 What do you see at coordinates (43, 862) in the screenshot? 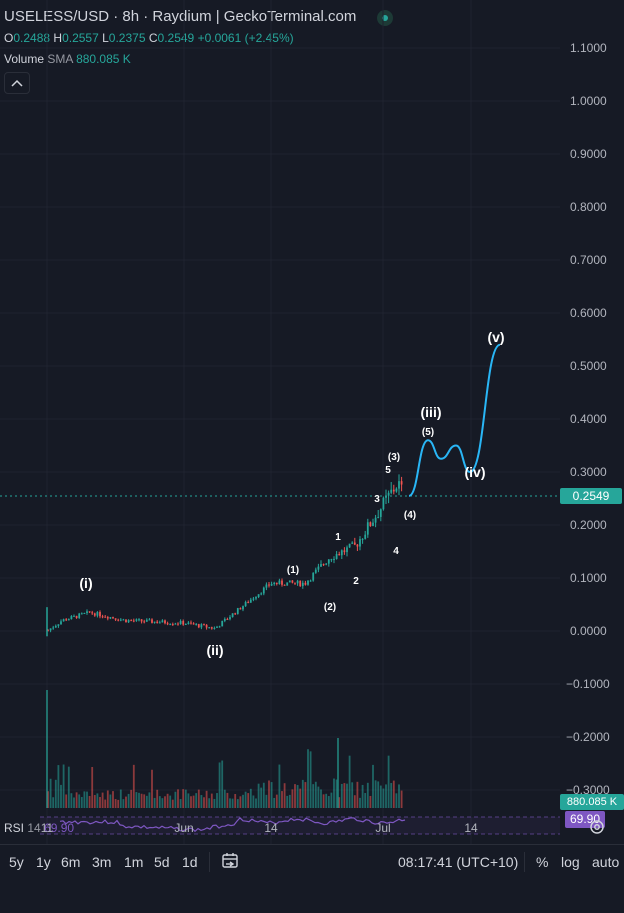
I see `range-button-1y: 1y` at bounding box center [43, 862].